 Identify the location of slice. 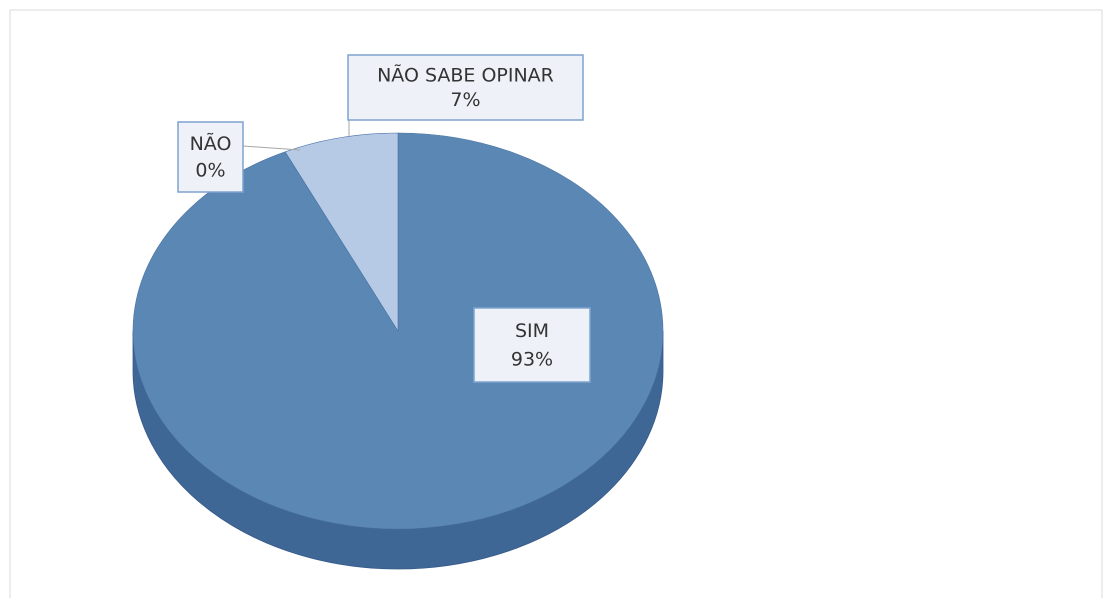
(341, 232).